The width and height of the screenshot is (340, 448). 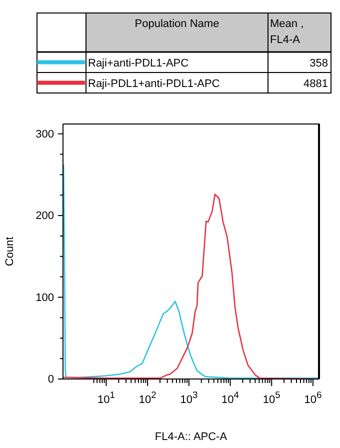 I want to click on x-tick-label: 10$^{3}$, so click(x=189, y=398).